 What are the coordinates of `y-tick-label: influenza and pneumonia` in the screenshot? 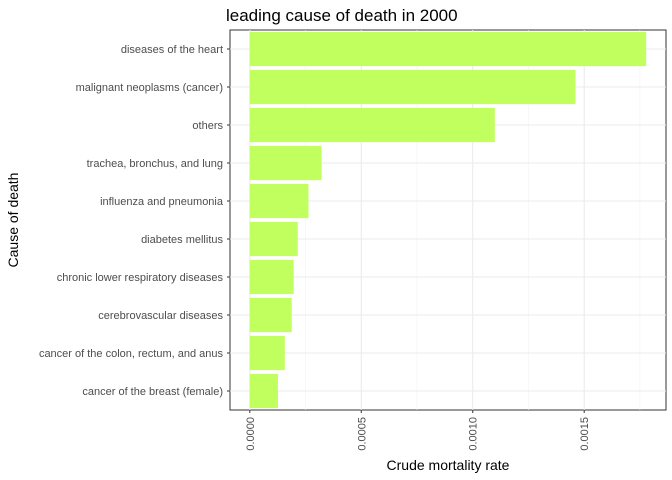 It's located at (162, 202).